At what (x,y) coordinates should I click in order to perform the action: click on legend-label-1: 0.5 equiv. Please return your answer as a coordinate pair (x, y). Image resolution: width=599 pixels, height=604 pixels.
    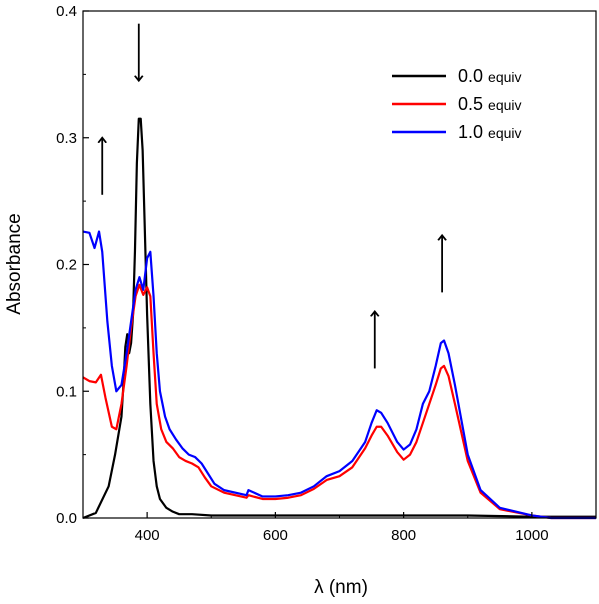
    Looking at the image, I should click on (490, 104).